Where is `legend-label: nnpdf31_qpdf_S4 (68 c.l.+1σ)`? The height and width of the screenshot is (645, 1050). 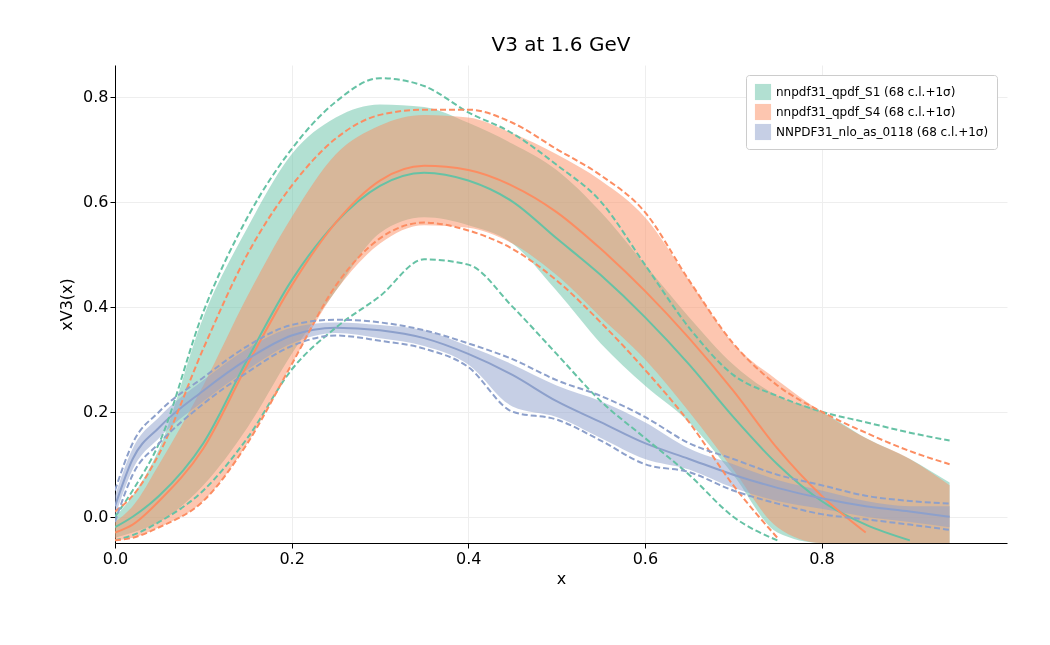 legend-label: nnpdf31_qpdf_S4 (68 c.l.+1σ) is located at coordinates (866, 112).